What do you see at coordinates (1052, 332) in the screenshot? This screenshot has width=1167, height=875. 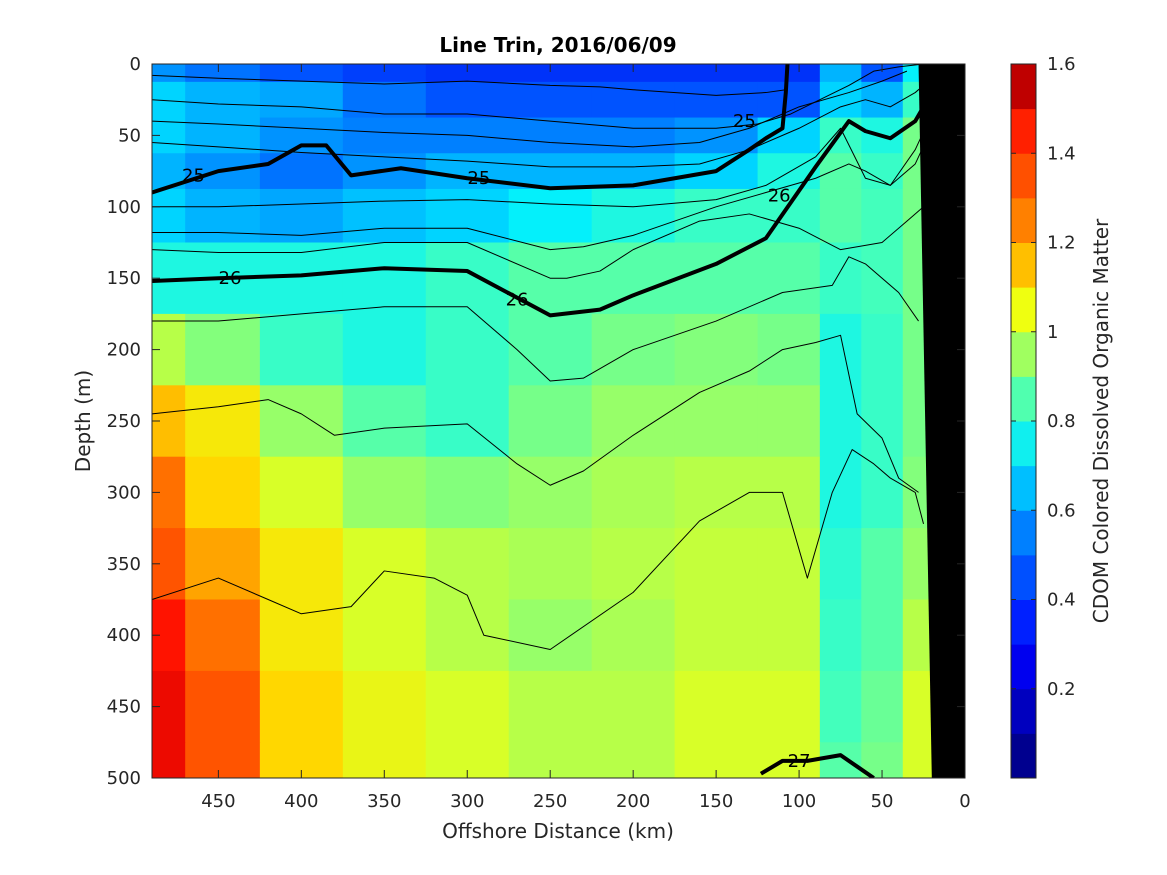 I see `colorbar-tick-label: 1` at bounding box center [1052, 332].